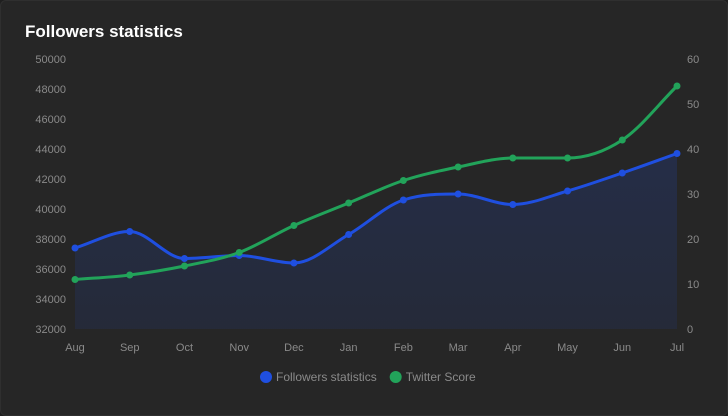 The width and height of the screenshot is (728, 416). I want to click on x-tick-label: Feb, so click(403, 348).